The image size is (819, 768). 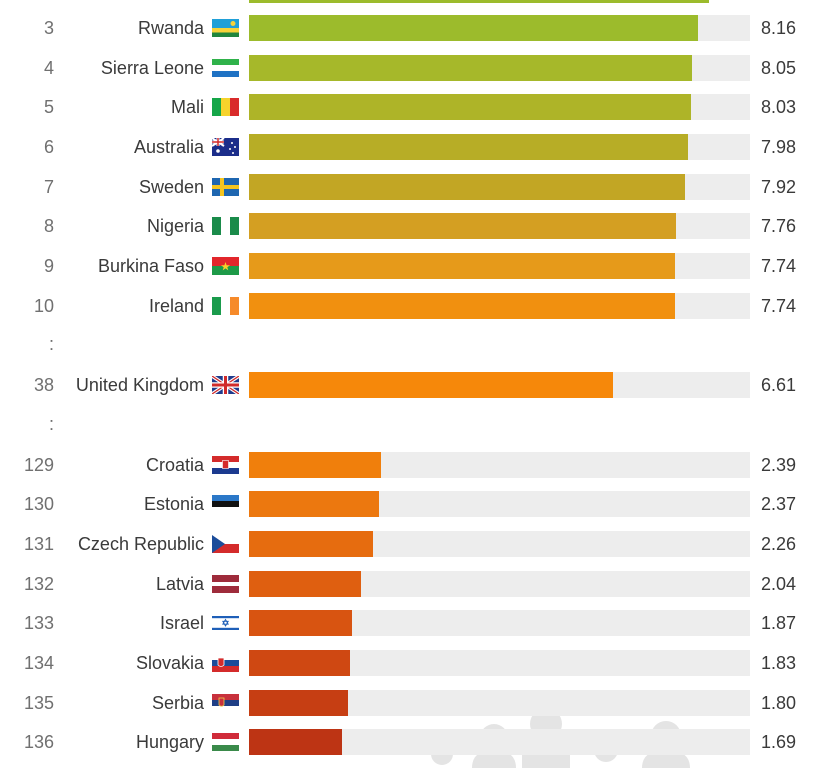 What do you see at coordinates (225, 385) in the screenshot?
I see `uk-flag-icon` at bounding box center [225, 385].